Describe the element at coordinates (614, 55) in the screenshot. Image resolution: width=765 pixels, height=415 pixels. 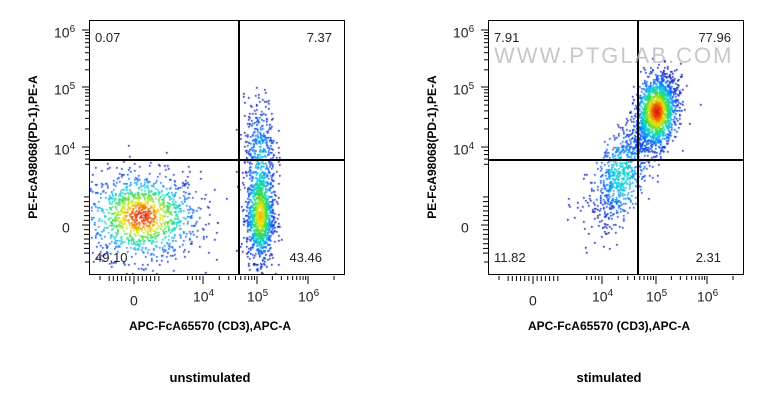
I see `watermark: WWW.PTGLAB.COM` at that location.